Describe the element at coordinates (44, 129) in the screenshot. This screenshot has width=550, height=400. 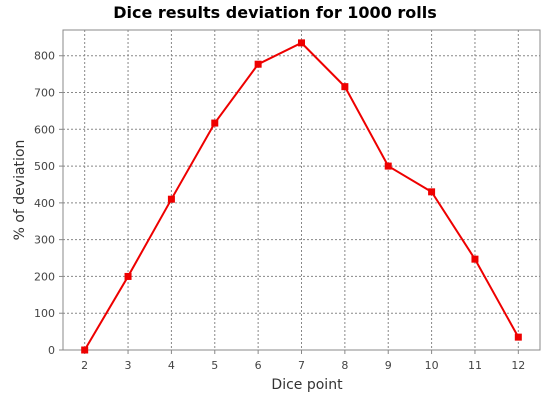
I see `y-tick-label: 600` at that location.